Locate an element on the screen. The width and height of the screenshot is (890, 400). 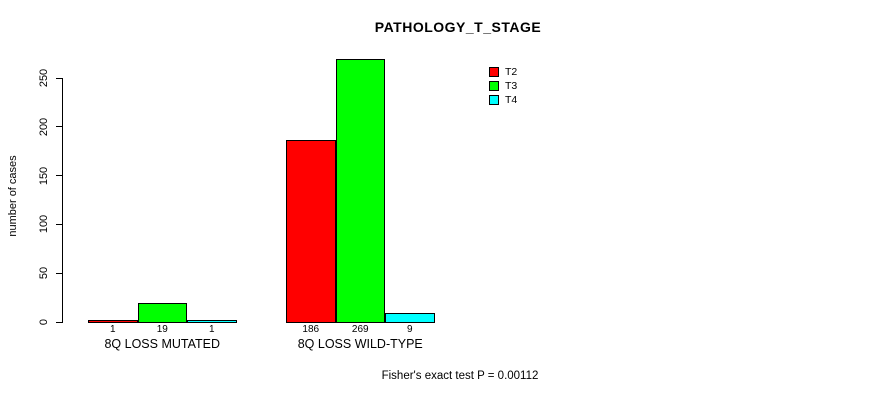
y-tick-label: 50 is located at coordinates (44, 273).